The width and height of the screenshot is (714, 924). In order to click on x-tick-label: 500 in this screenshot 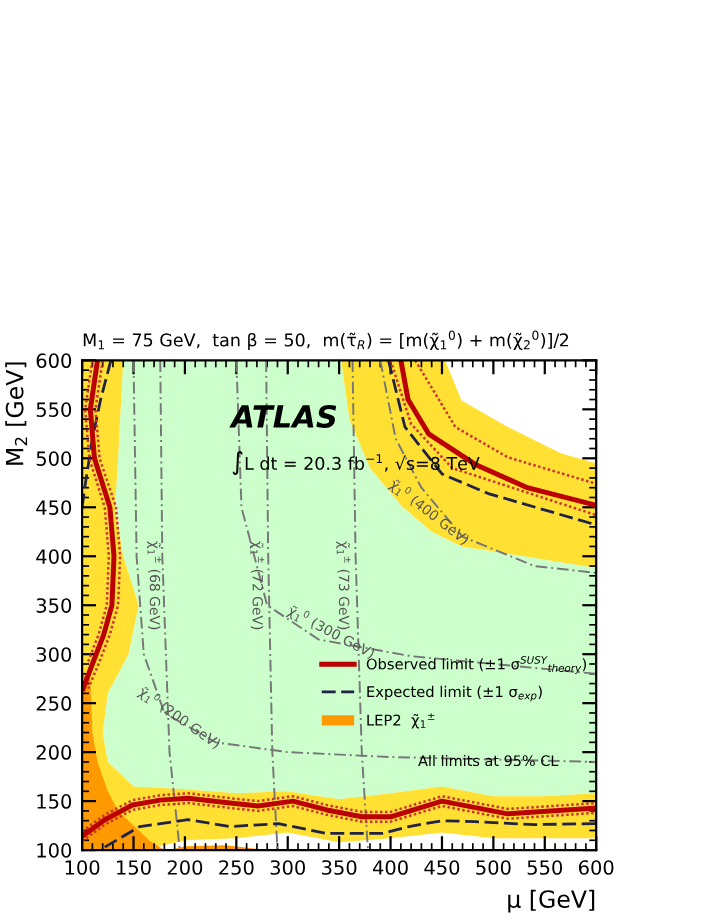, I will do `click(493, 867)`.